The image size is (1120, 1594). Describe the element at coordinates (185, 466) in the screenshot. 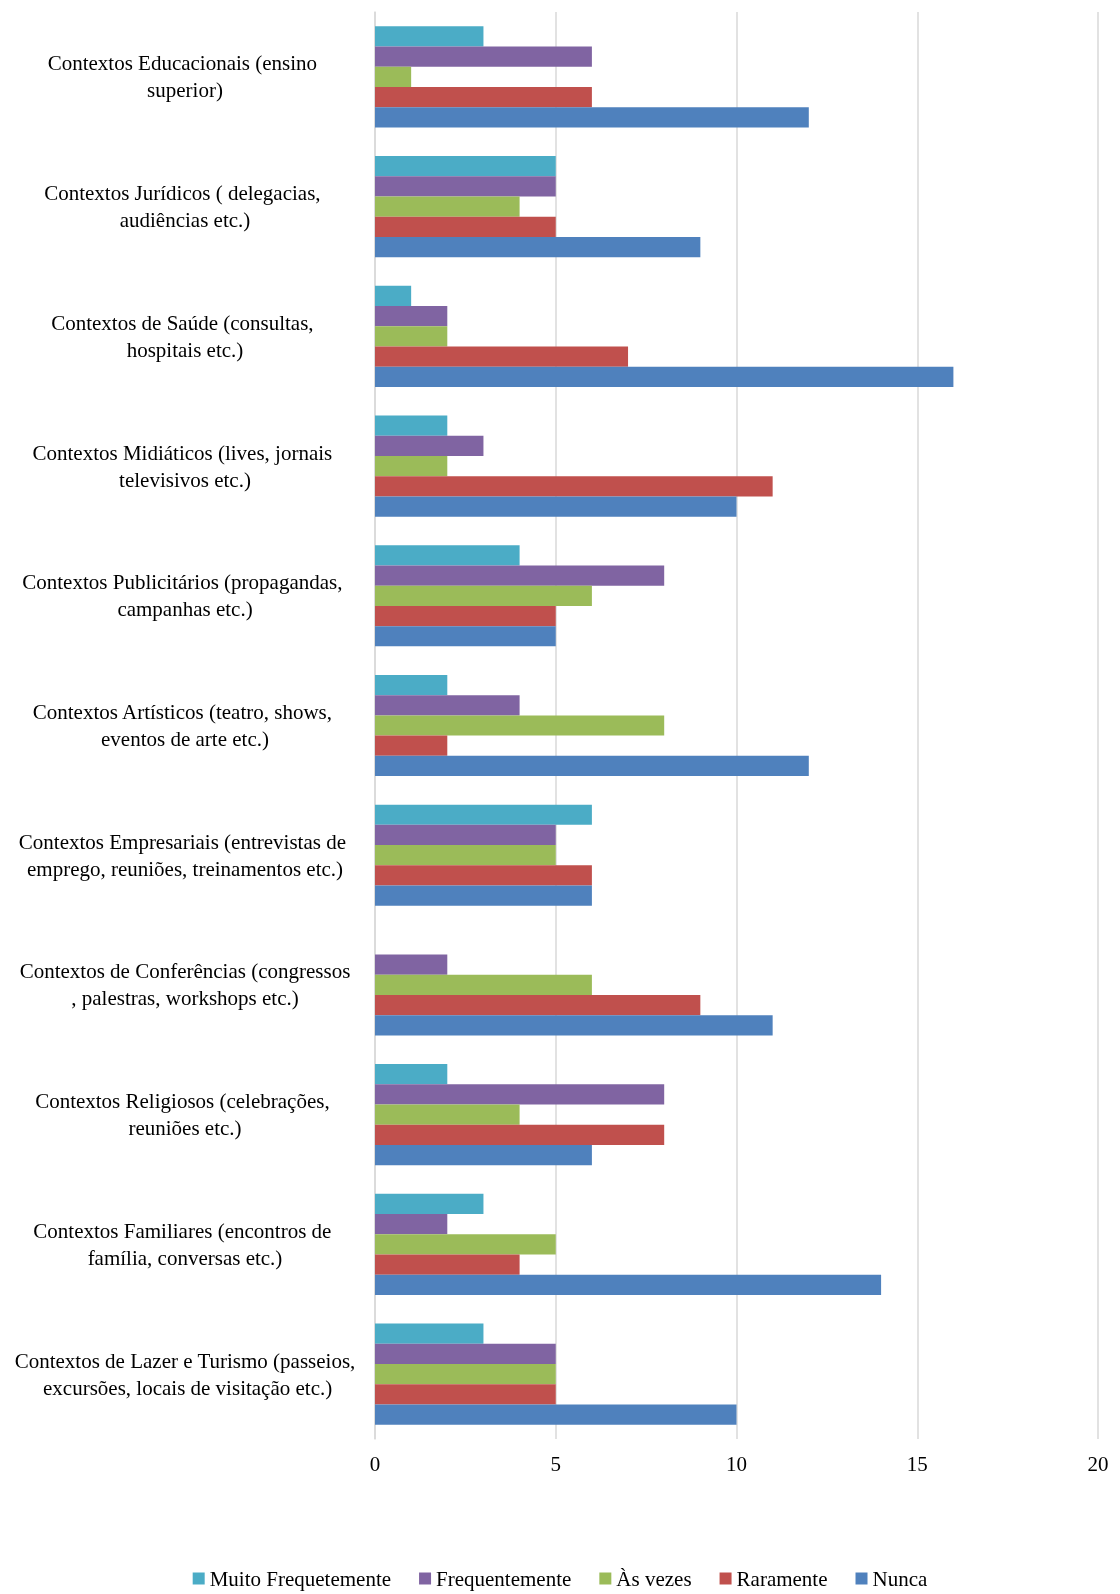

I see `y-tick-label: Contextos Midiáticos (lives, jornais televisivos etc.)` at that location.